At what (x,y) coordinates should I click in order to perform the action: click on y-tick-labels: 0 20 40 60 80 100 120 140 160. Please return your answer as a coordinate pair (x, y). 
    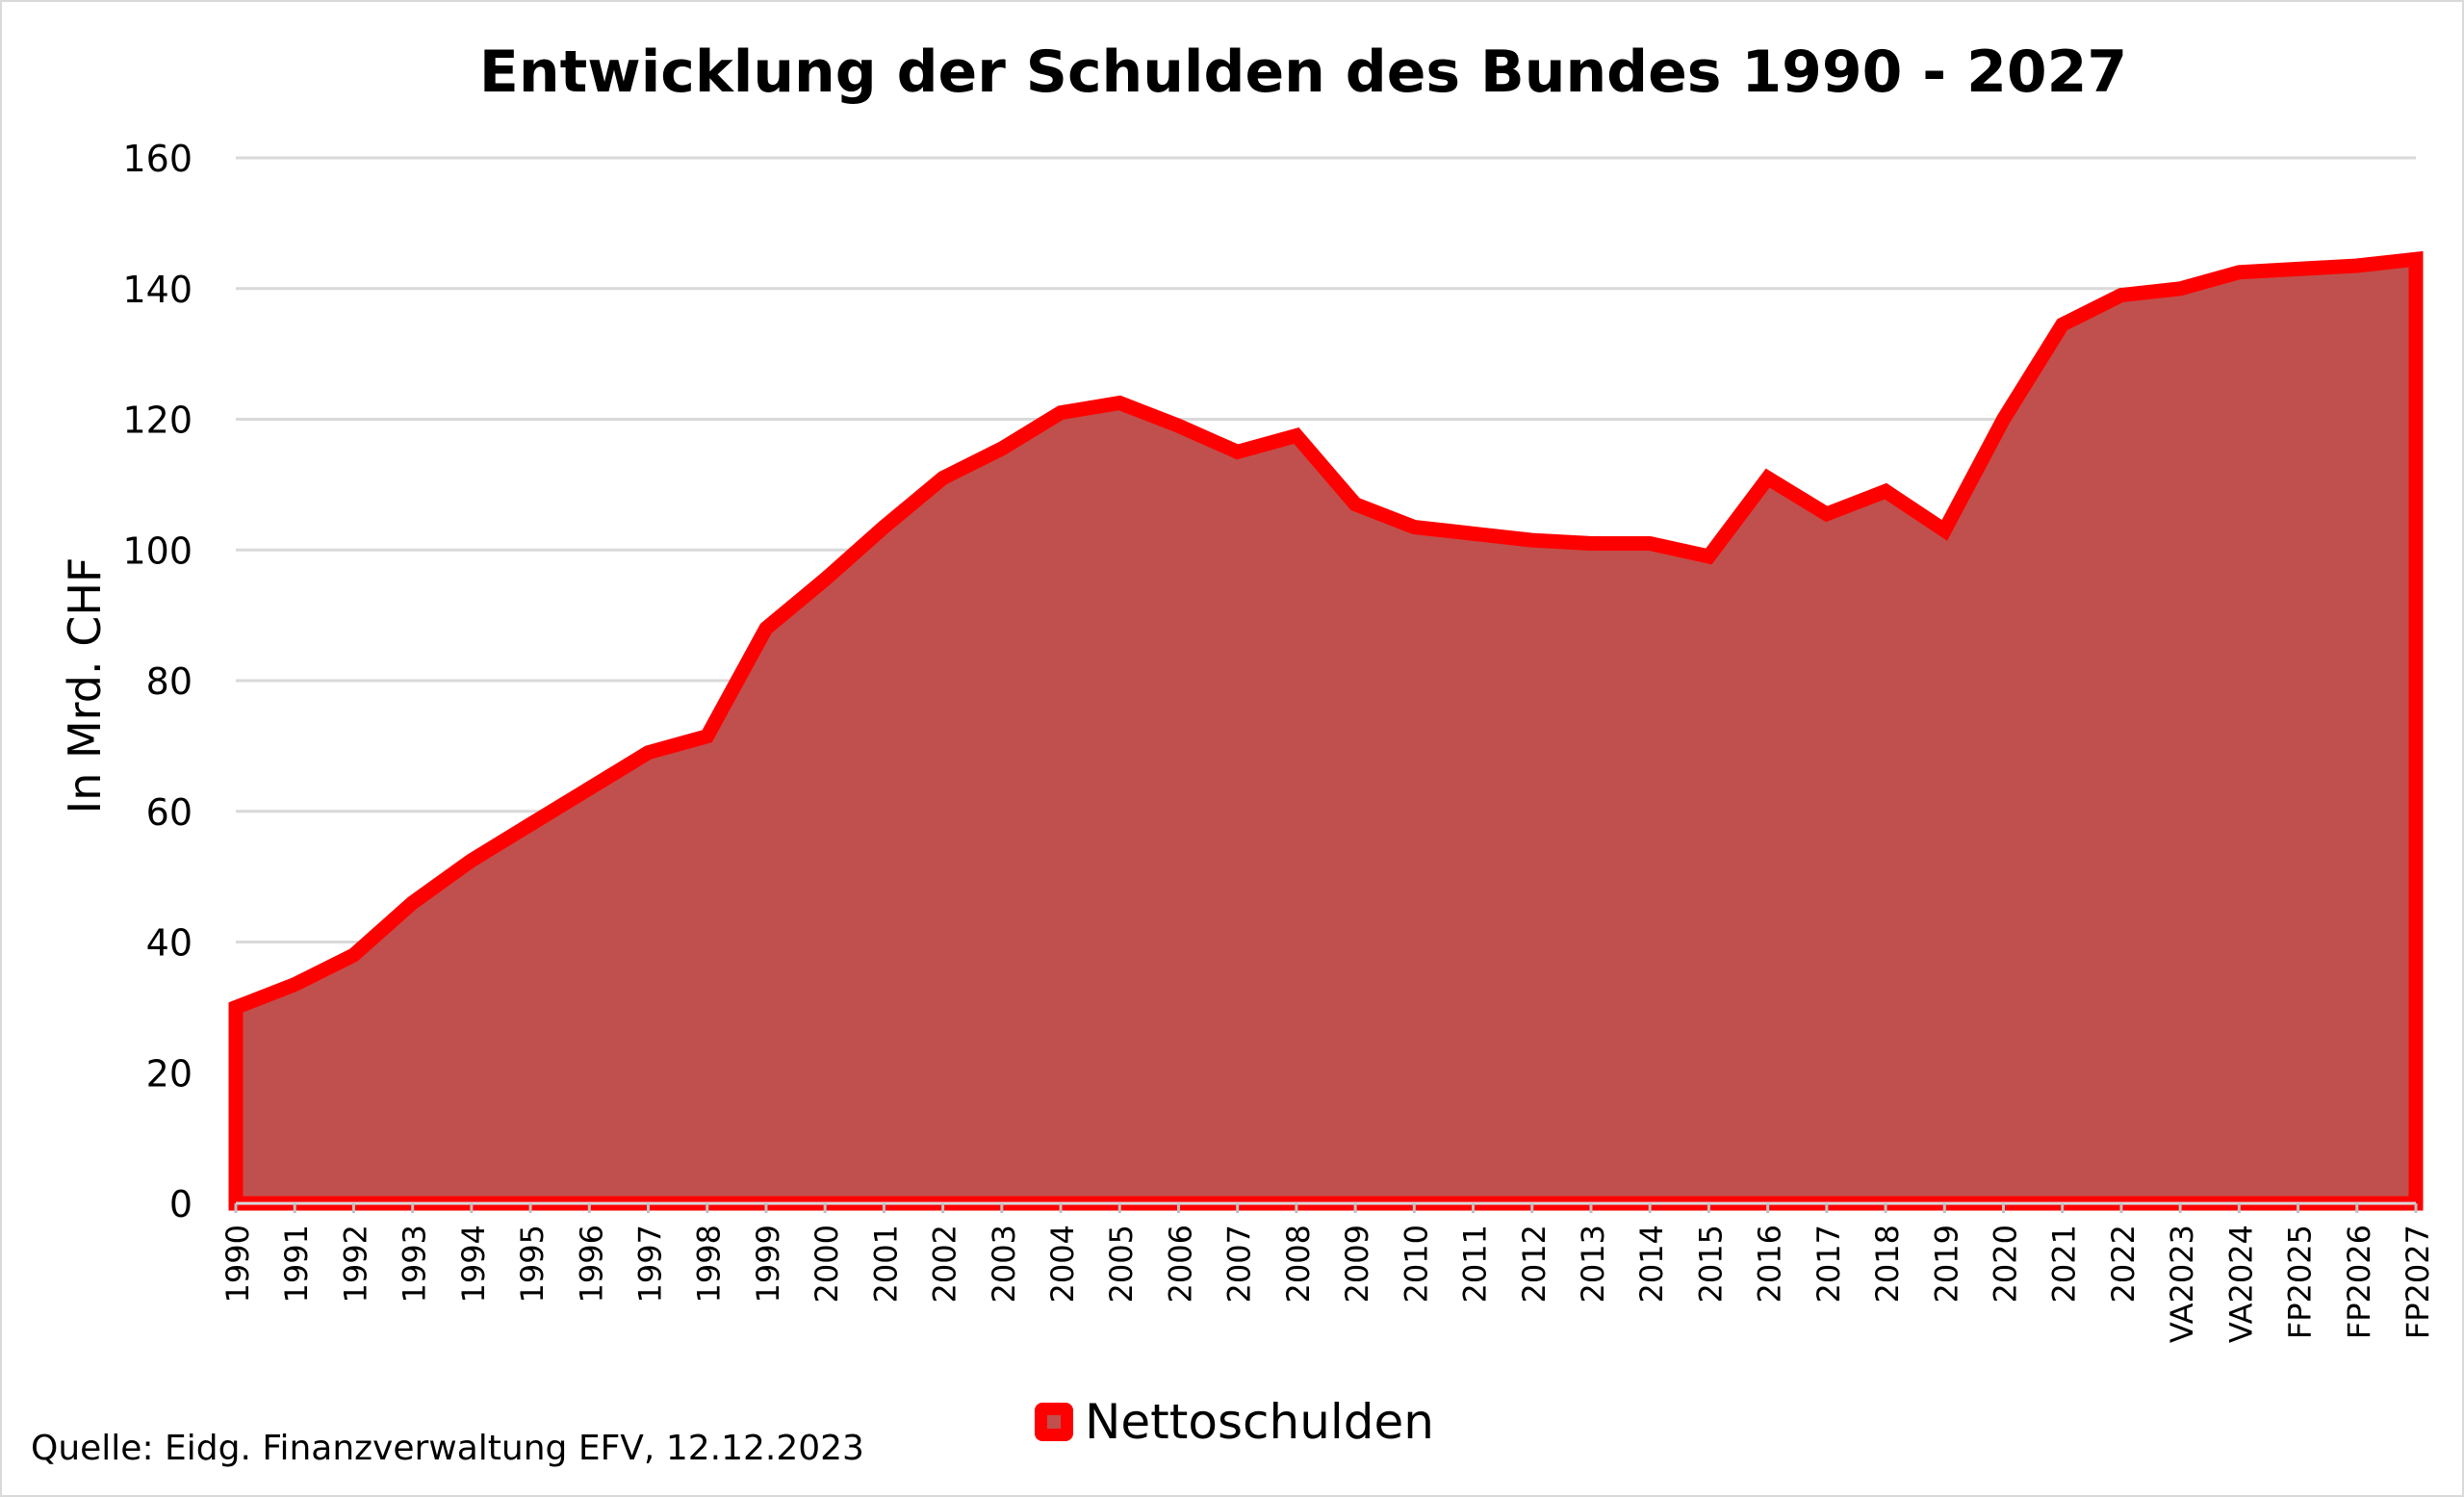
    Looking at the image, I should click on (157, 682).